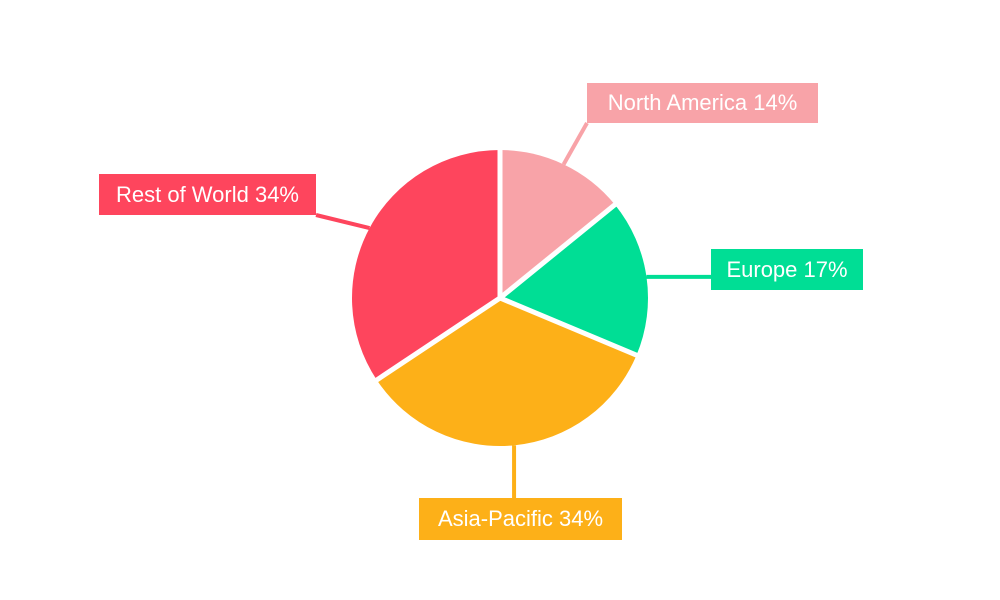 The height and width of the screenshot is (600, 1000). I want to click on pie-slice-europe, so click(574, 280).